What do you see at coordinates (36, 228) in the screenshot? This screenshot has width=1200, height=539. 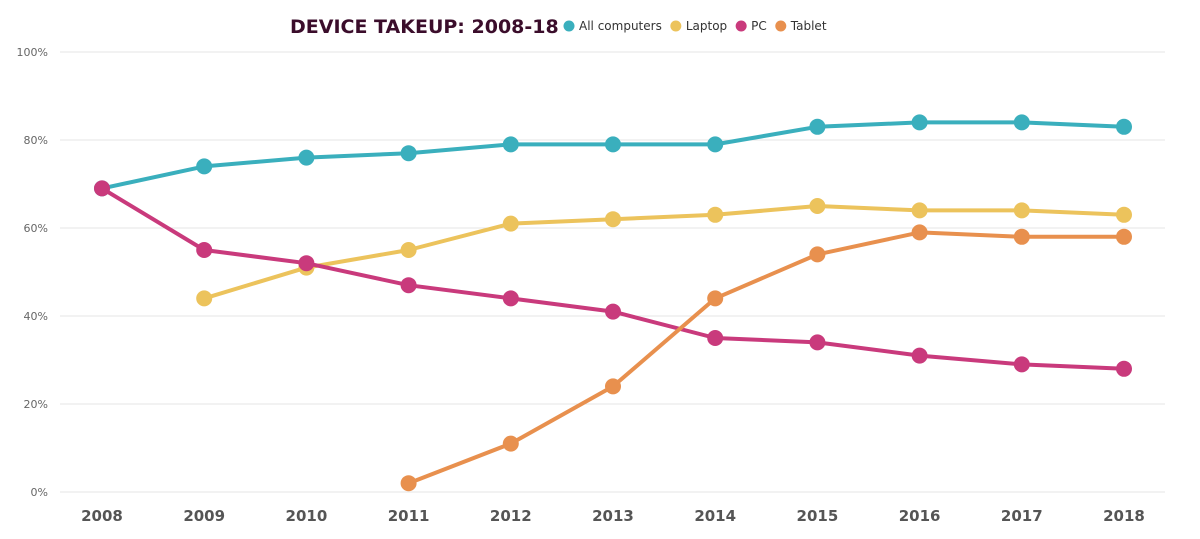 I see `y-tick-label: 60%` at bounding box center [36, 228].